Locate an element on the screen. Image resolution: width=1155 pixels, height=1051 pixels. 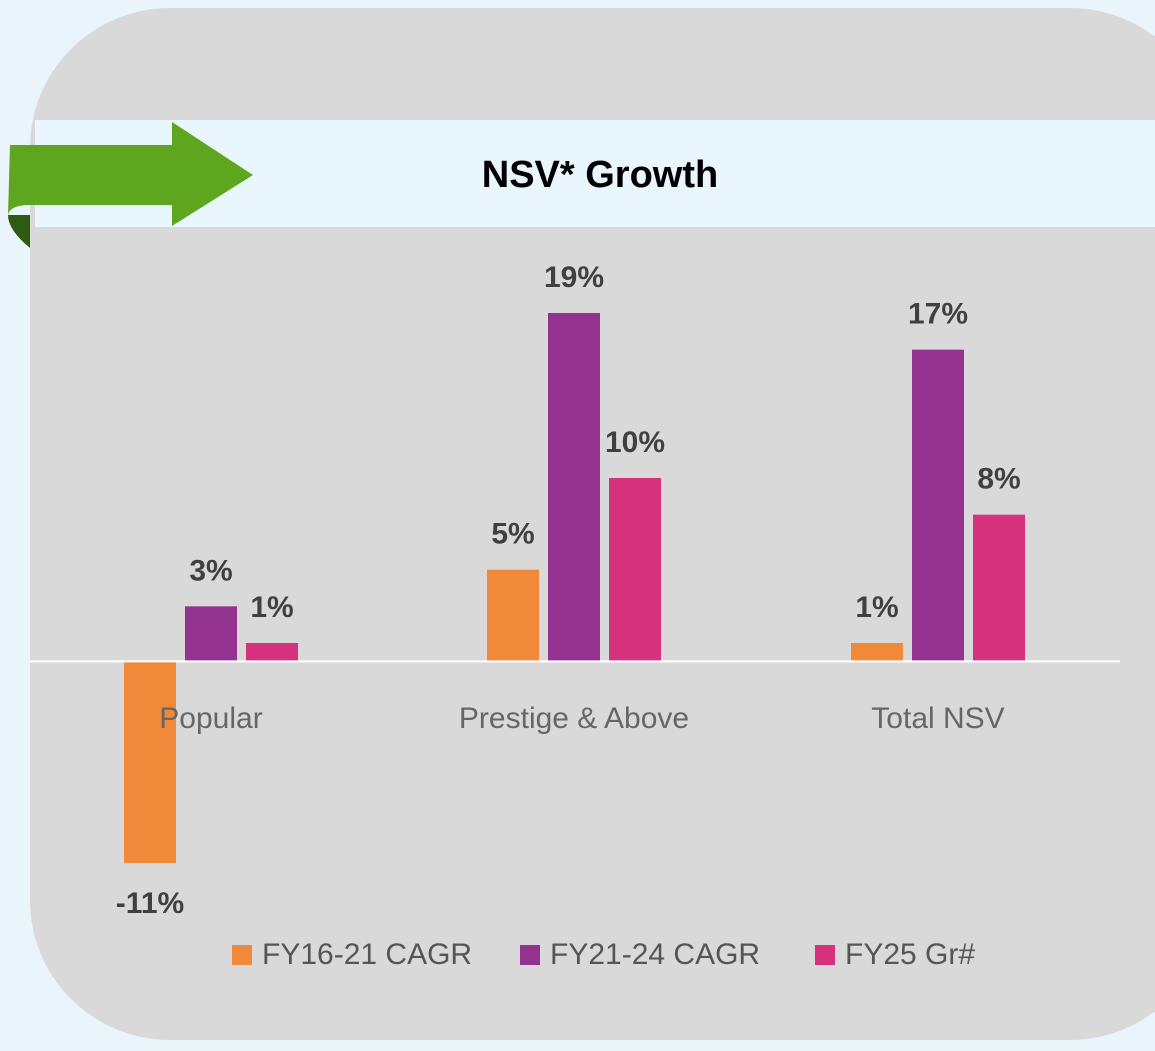
data-label: 10% is located at coordinates (635, 442).